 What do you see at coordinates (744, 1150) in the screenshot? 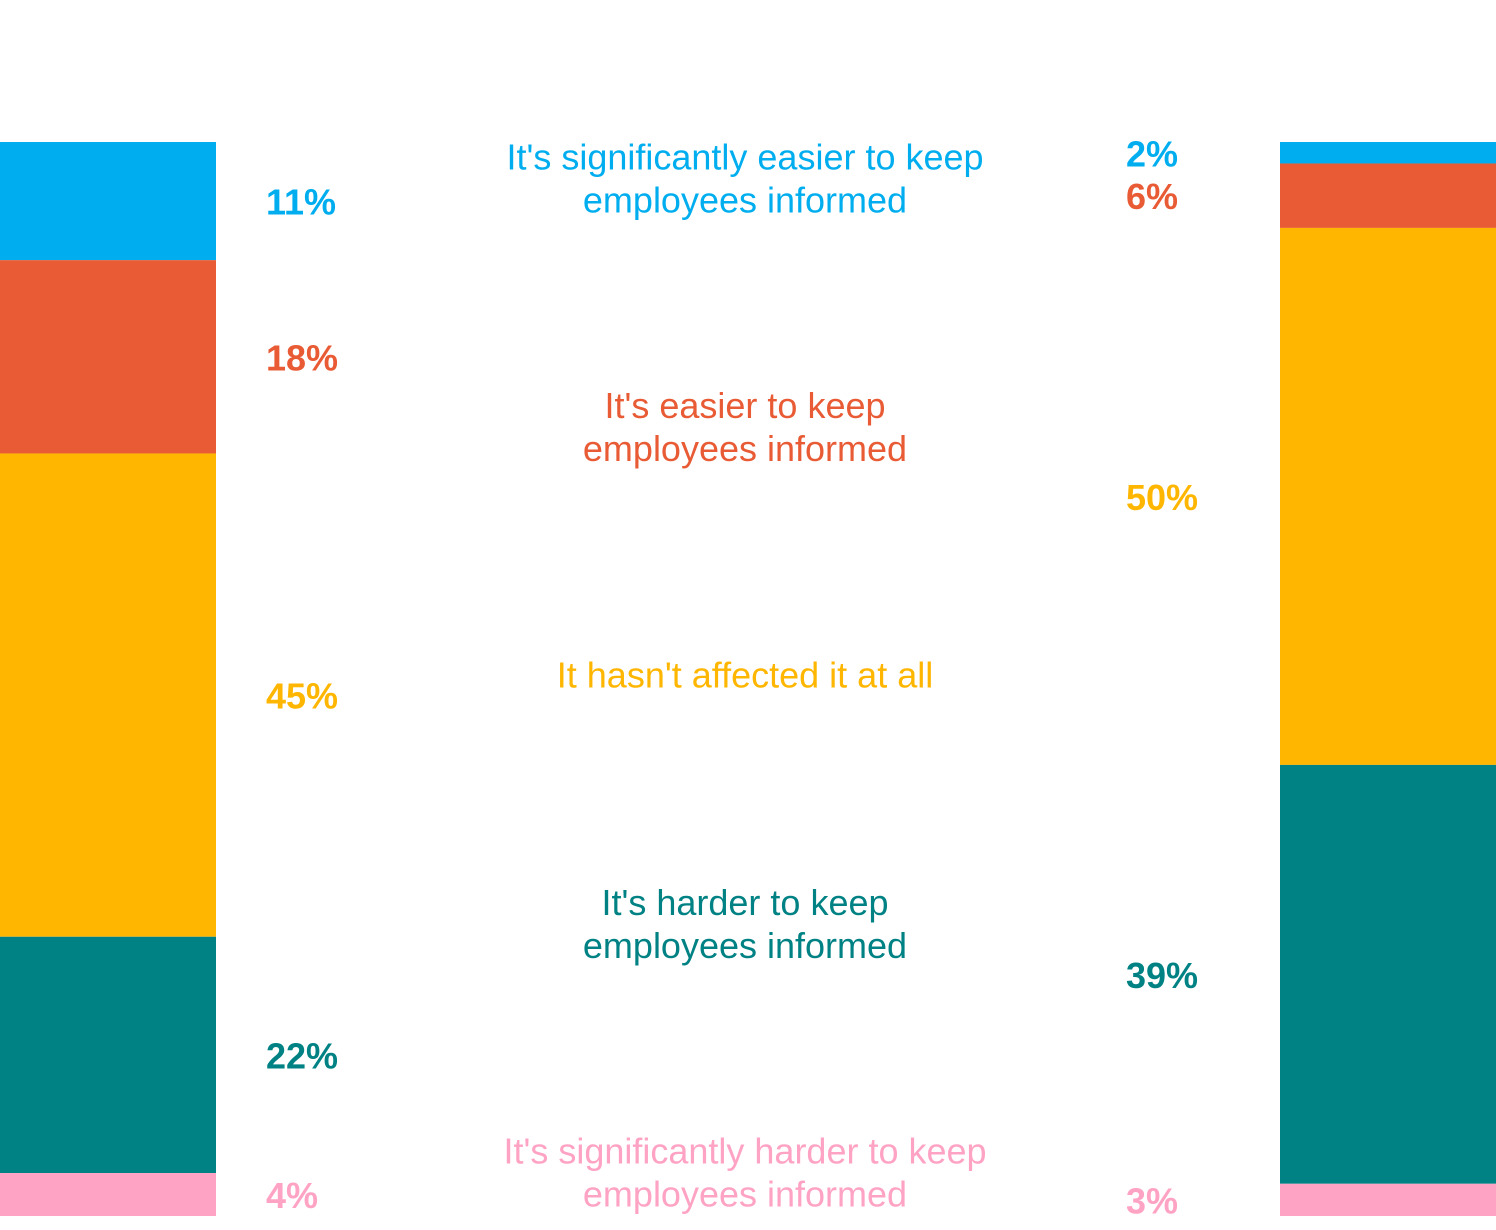
I see `category-label-line: It's significantly harder to keep` at bounding box center [744, 1150].